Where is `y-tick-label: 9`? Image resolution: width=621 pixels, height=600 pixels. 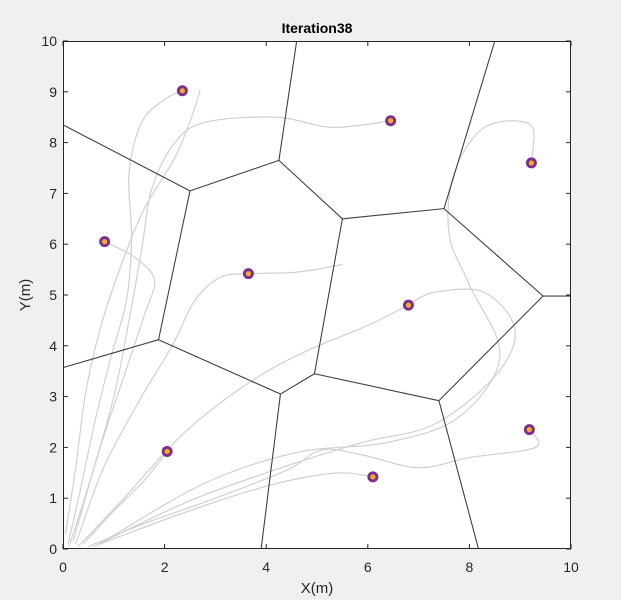 y-tick-label: 9 is located at coordinates (53, 92).